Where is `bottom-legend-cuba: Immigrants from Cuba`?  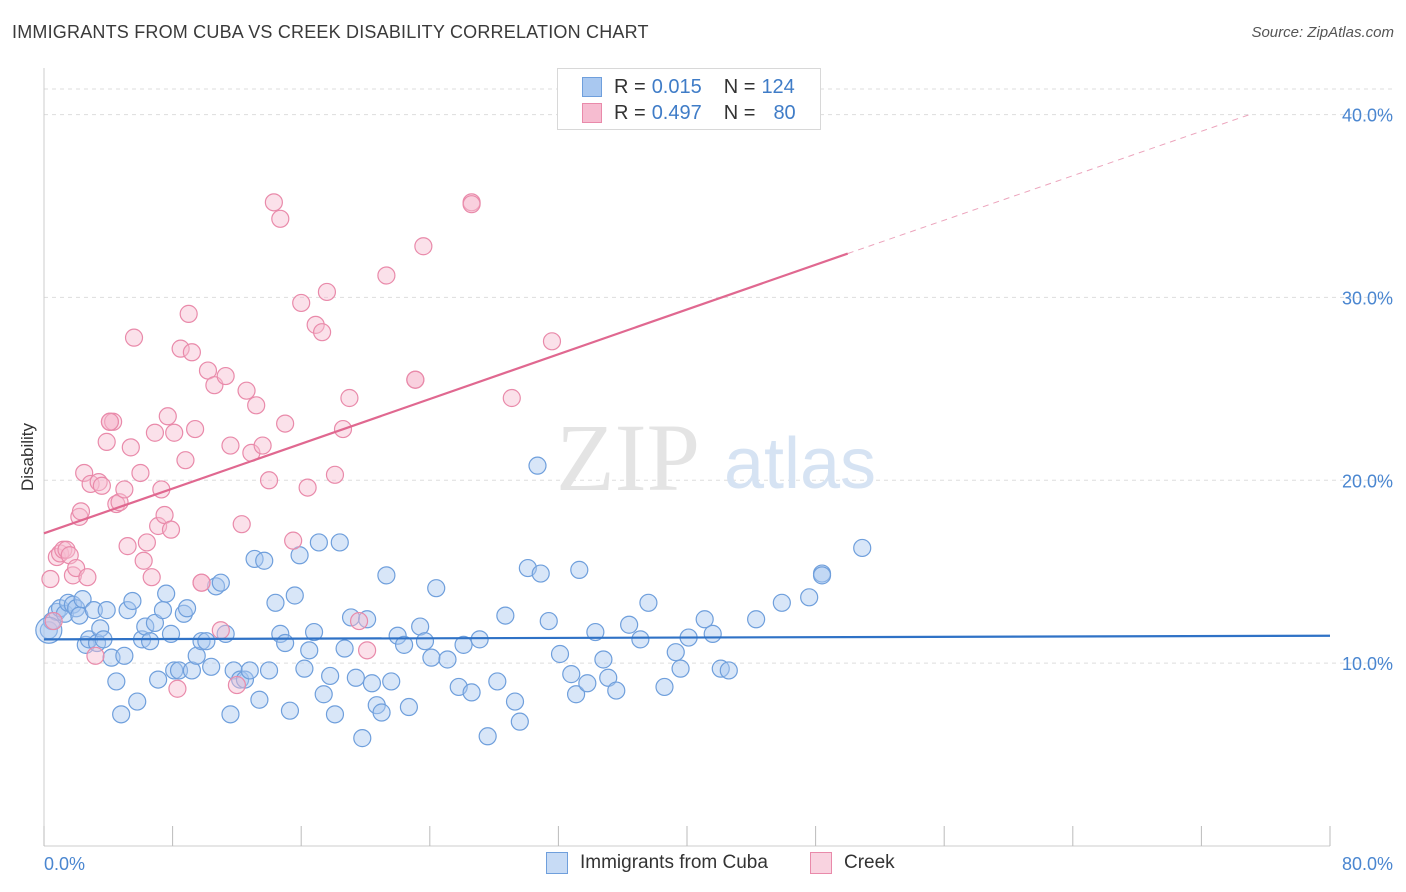
bottom-legend-cuba: Immigrants from Cuba is located at coordinates (657, 863).